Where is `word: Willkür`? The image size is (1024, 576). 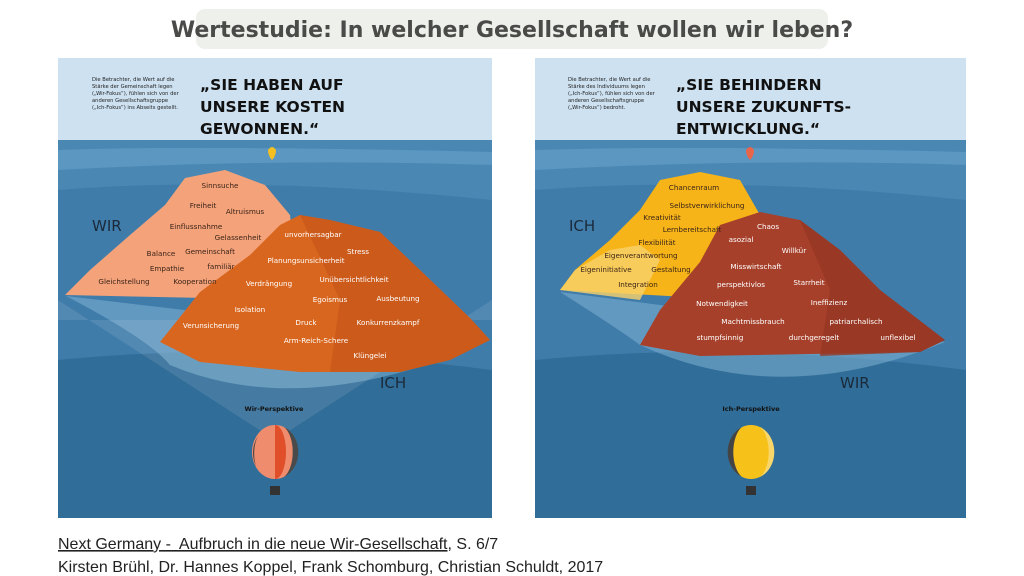
word: Willkür is located at coordinates (794, 250).